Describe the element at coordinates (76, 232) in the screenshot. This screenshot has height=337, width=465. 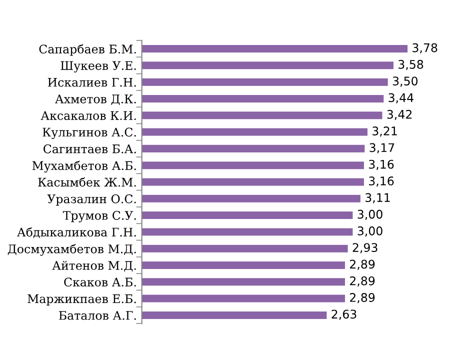
I see `y-tick-label: Абдыкаликова Г.Н.` at that location.